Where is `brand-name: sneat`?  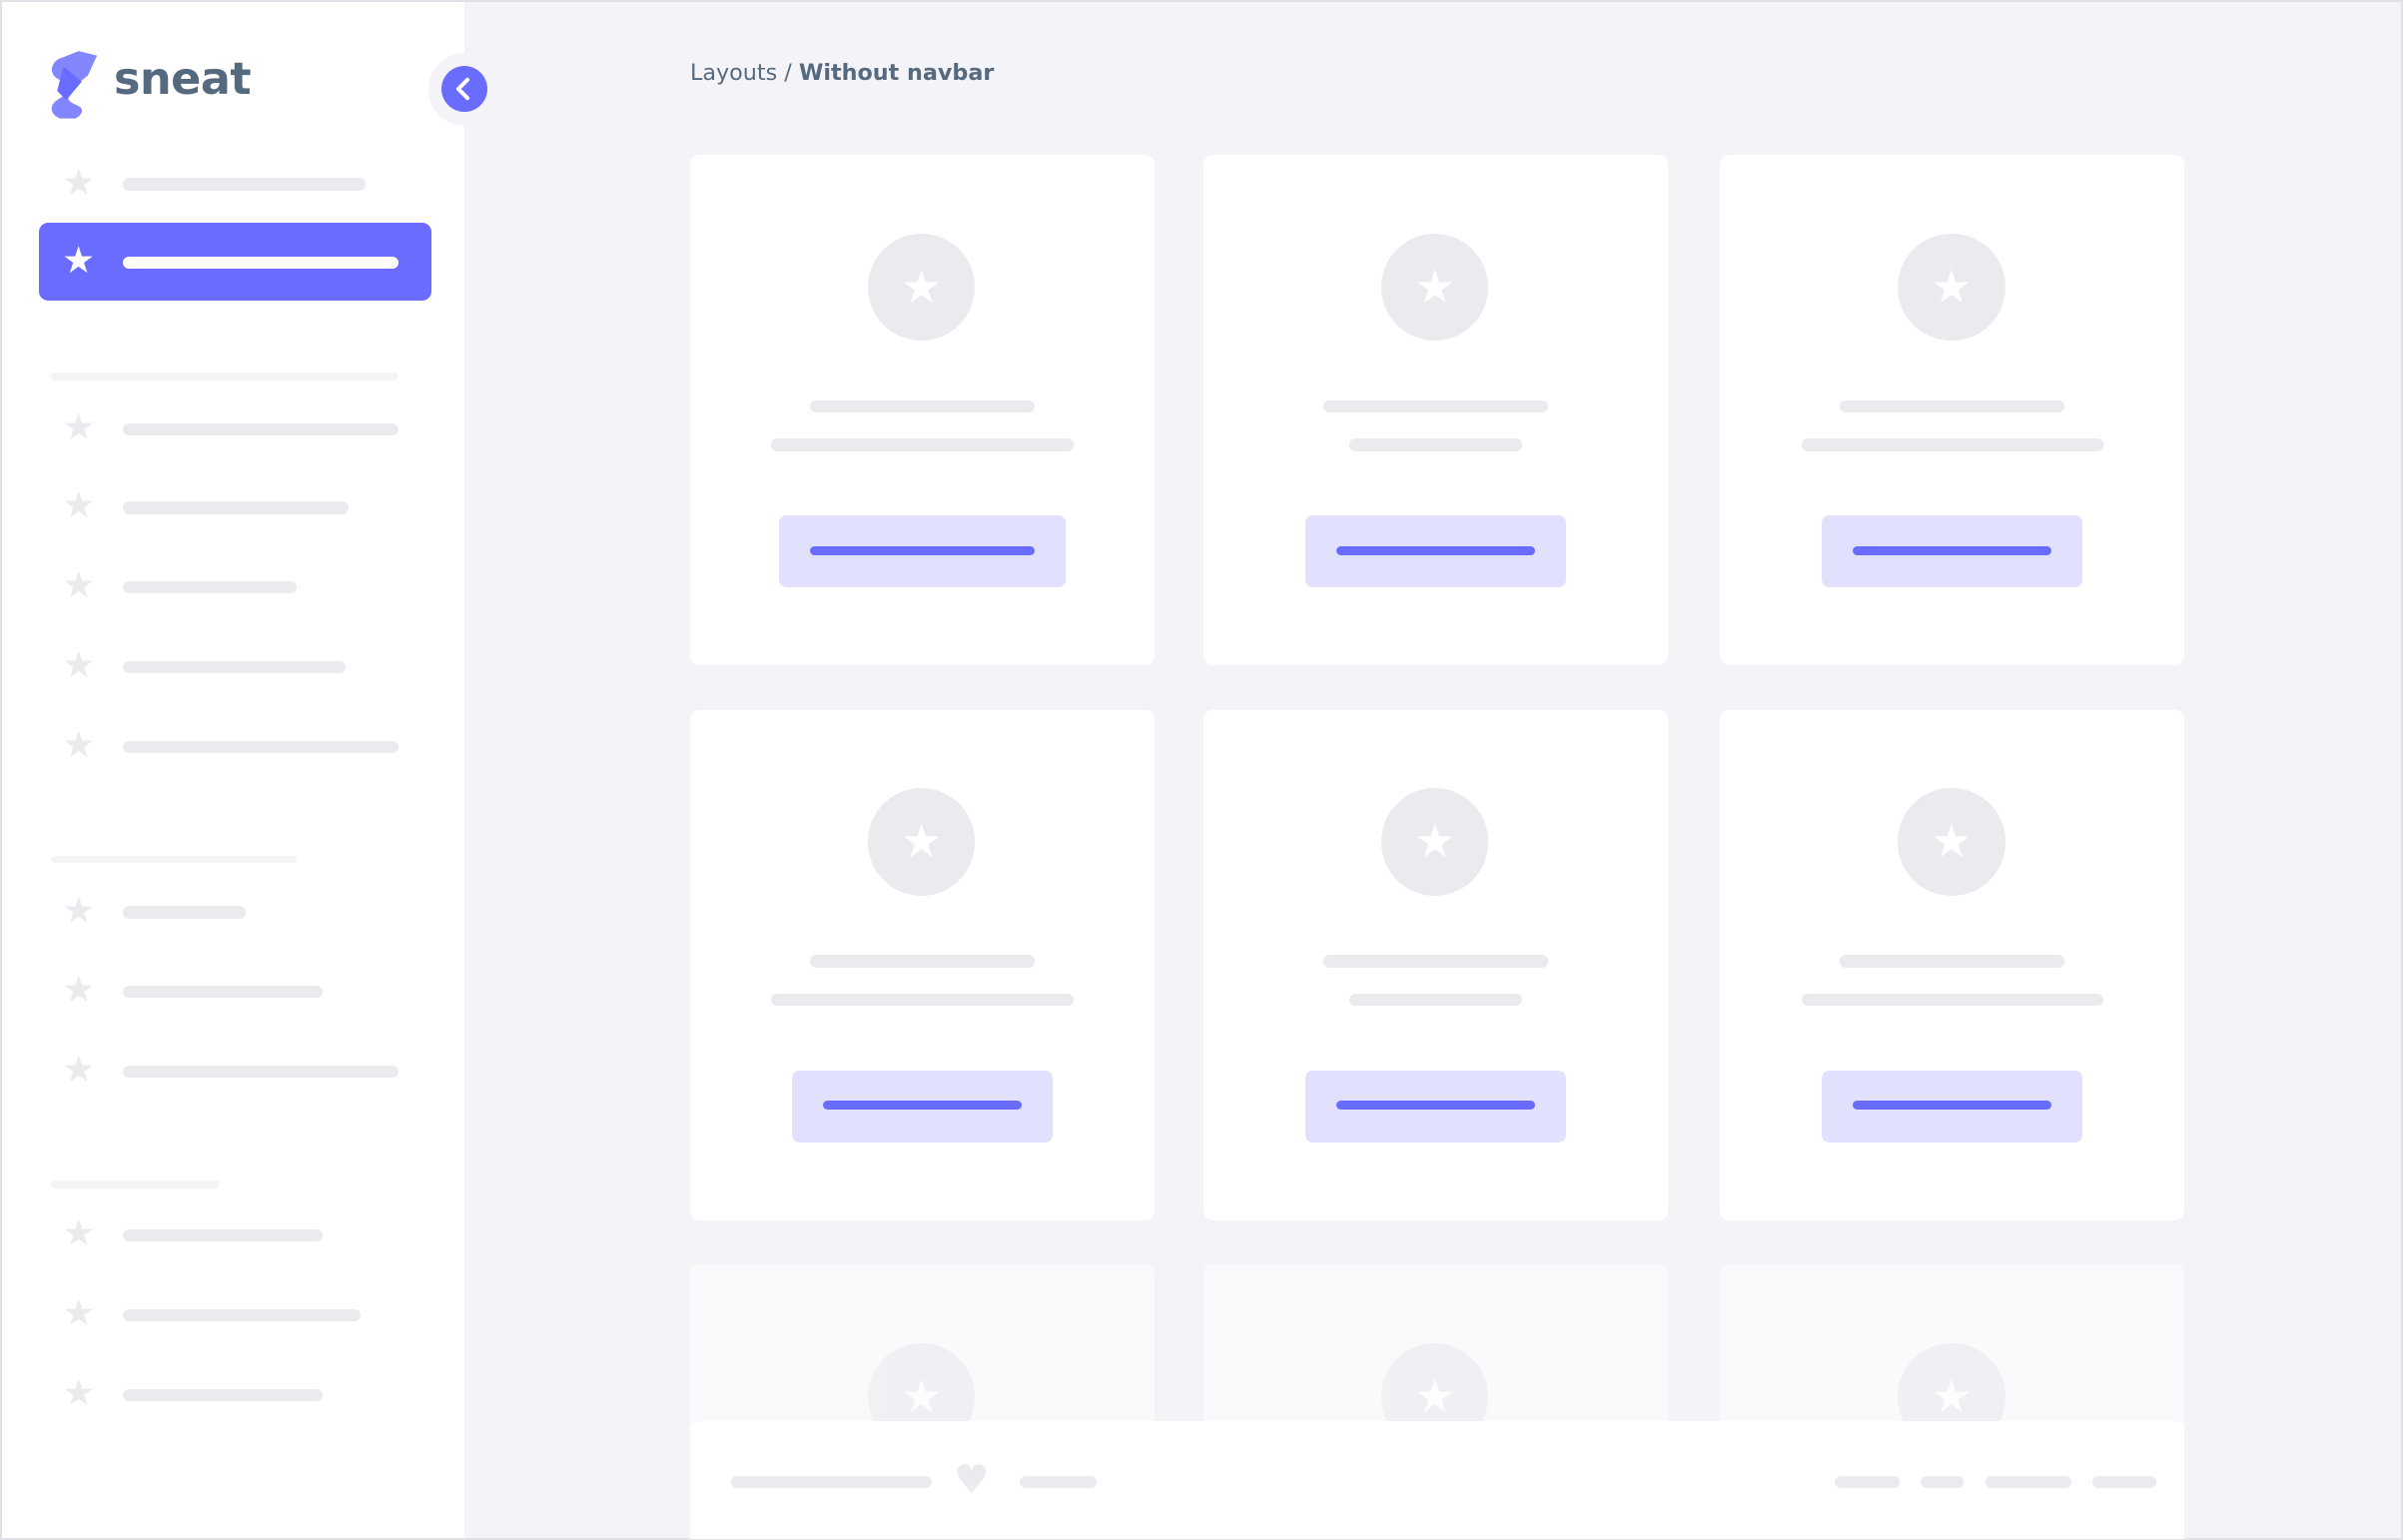 brand-name: sneat is located at coordinates (183, 80).